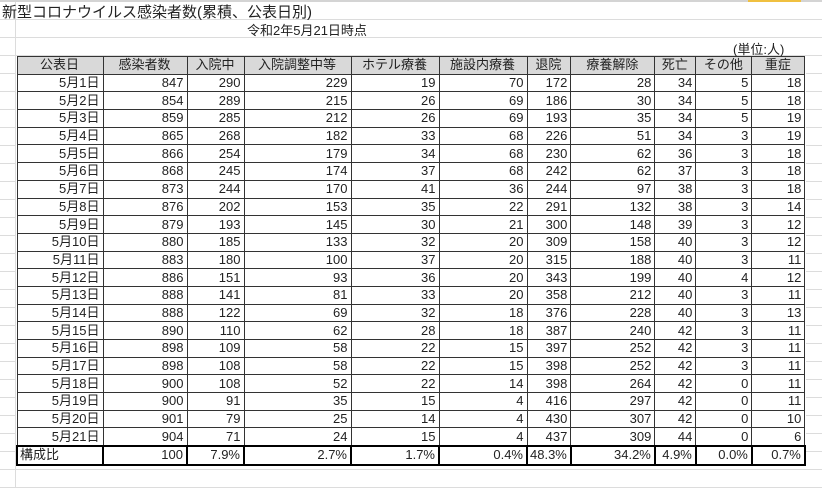  Describe the element at coordinates (549, 277) in the screenshot. I see `value-cell: 343` at that location.